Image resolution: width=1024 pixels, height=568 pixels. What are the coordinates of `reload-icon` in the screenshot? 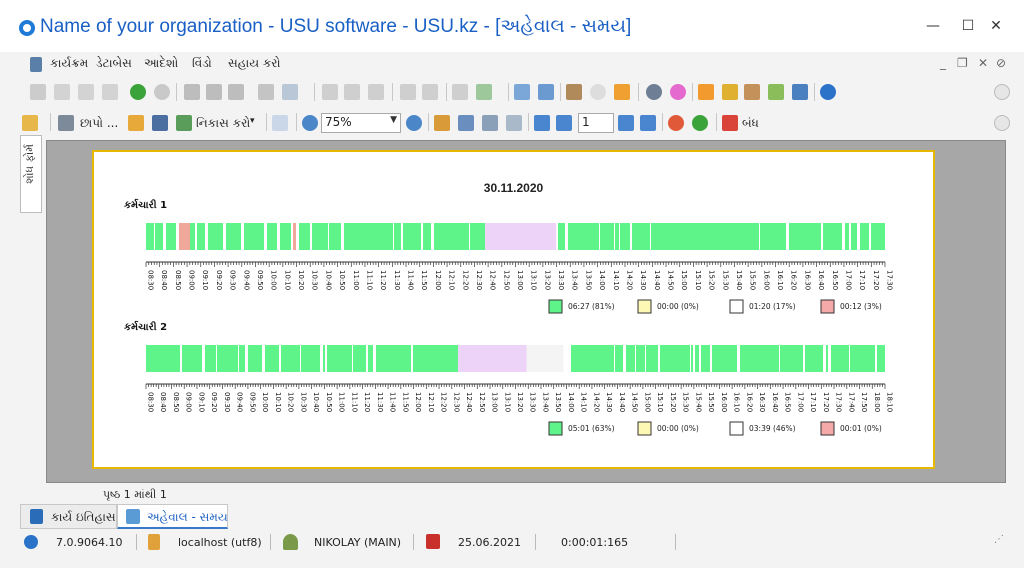 It's located at (138, 92).